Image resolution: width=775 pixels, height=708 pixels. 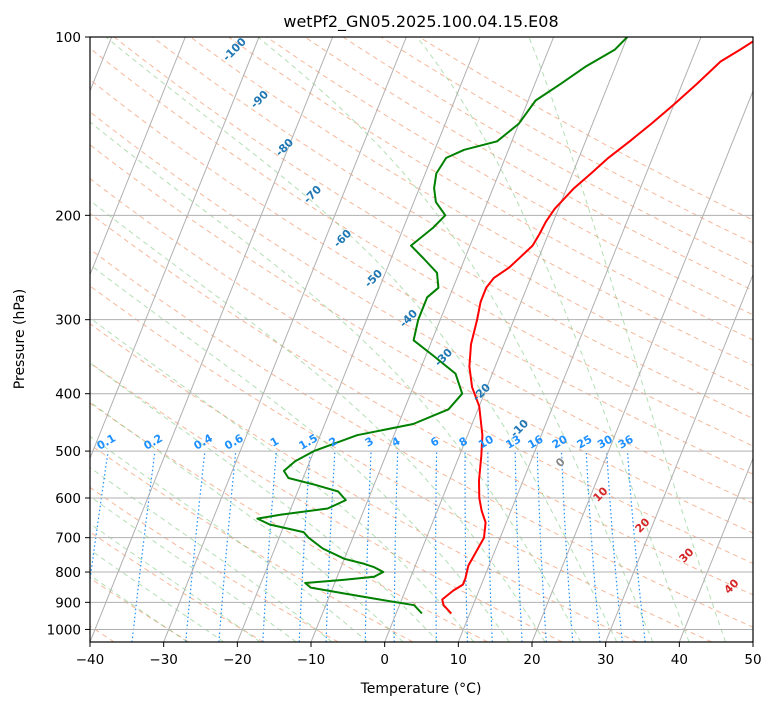 What do you see at coordinates (687, 555) in the screenshot?
I see `moist-adiabat-label: 30` at bounding box center [687, 555].